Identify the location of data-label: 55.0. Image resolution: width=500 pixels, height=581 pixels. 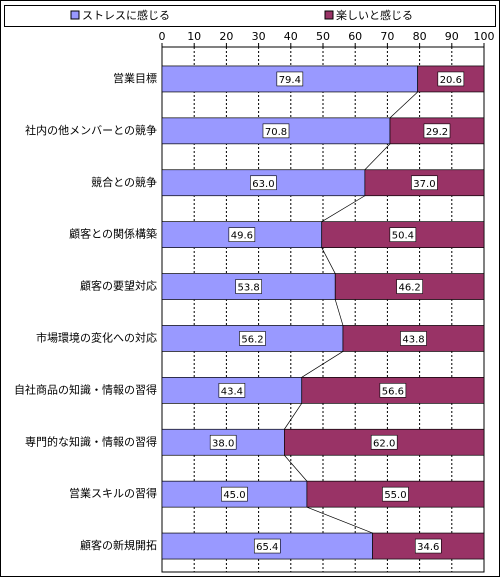
(395, 495).